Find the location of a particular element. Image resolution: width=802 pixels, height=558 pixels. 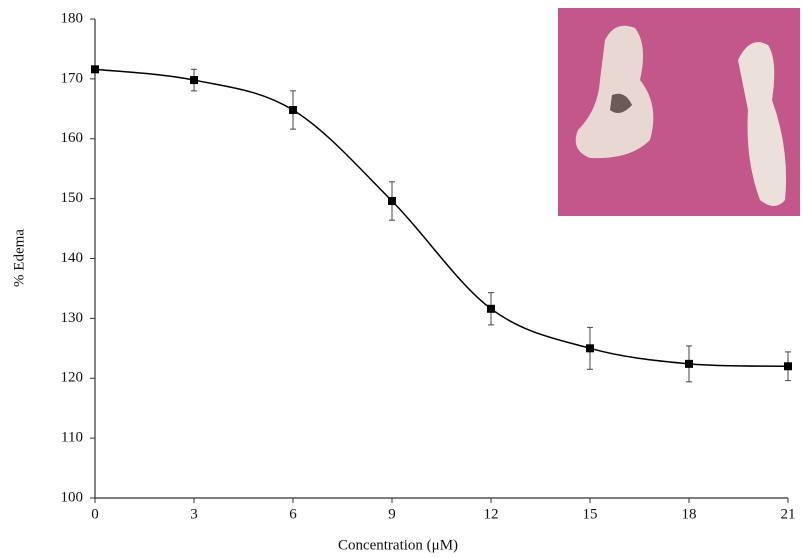

paw-right is located at coordinates (762, 124).